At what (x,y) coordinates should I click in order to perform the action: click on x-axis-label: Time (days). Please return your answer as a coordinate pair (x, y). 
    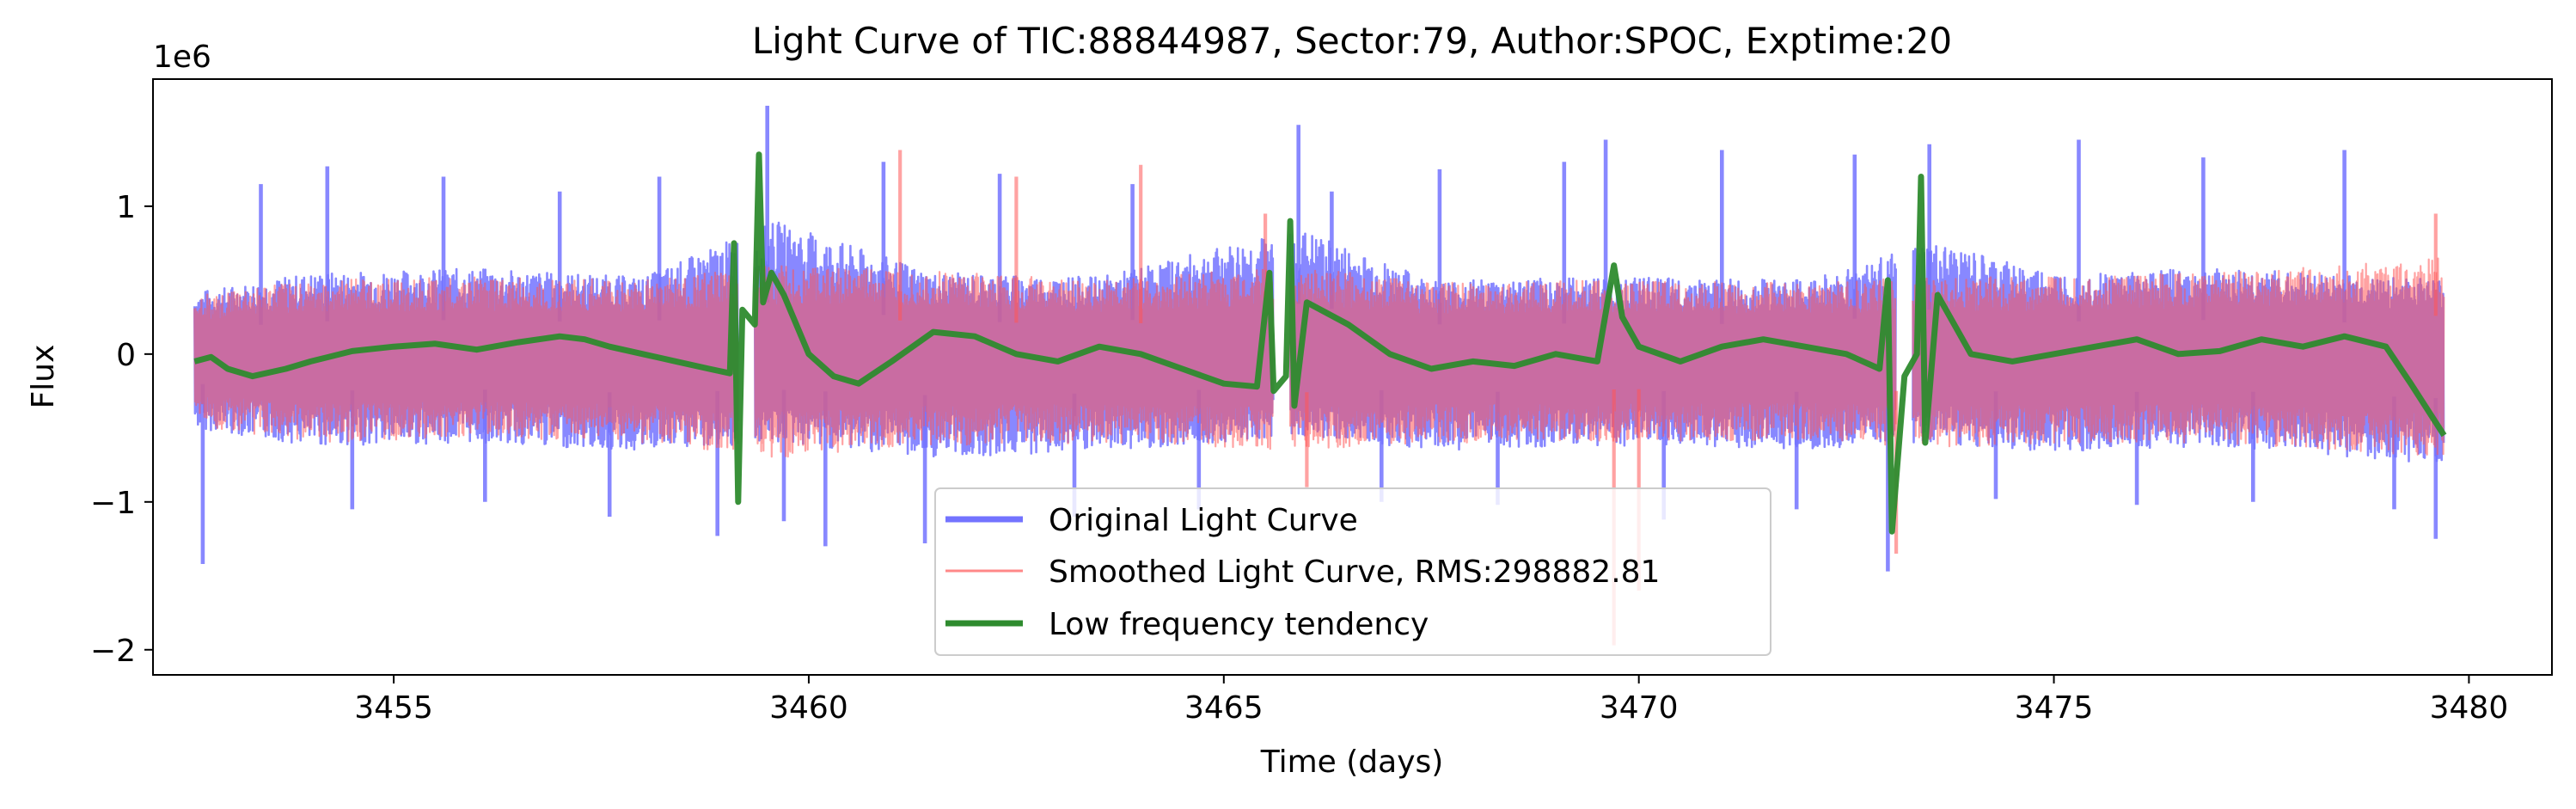
    Looking at the image, I should click on (1352, 762).